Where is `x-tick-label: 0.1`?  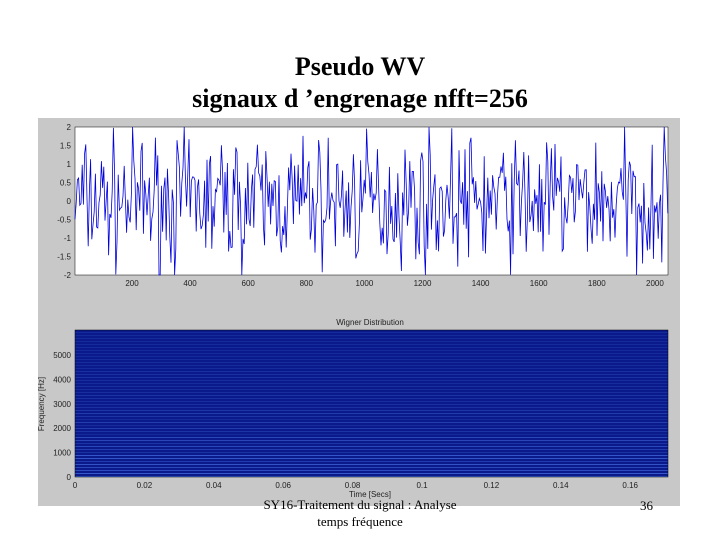 x-tick-label: 0.1 is located at coordinates (422, 485).